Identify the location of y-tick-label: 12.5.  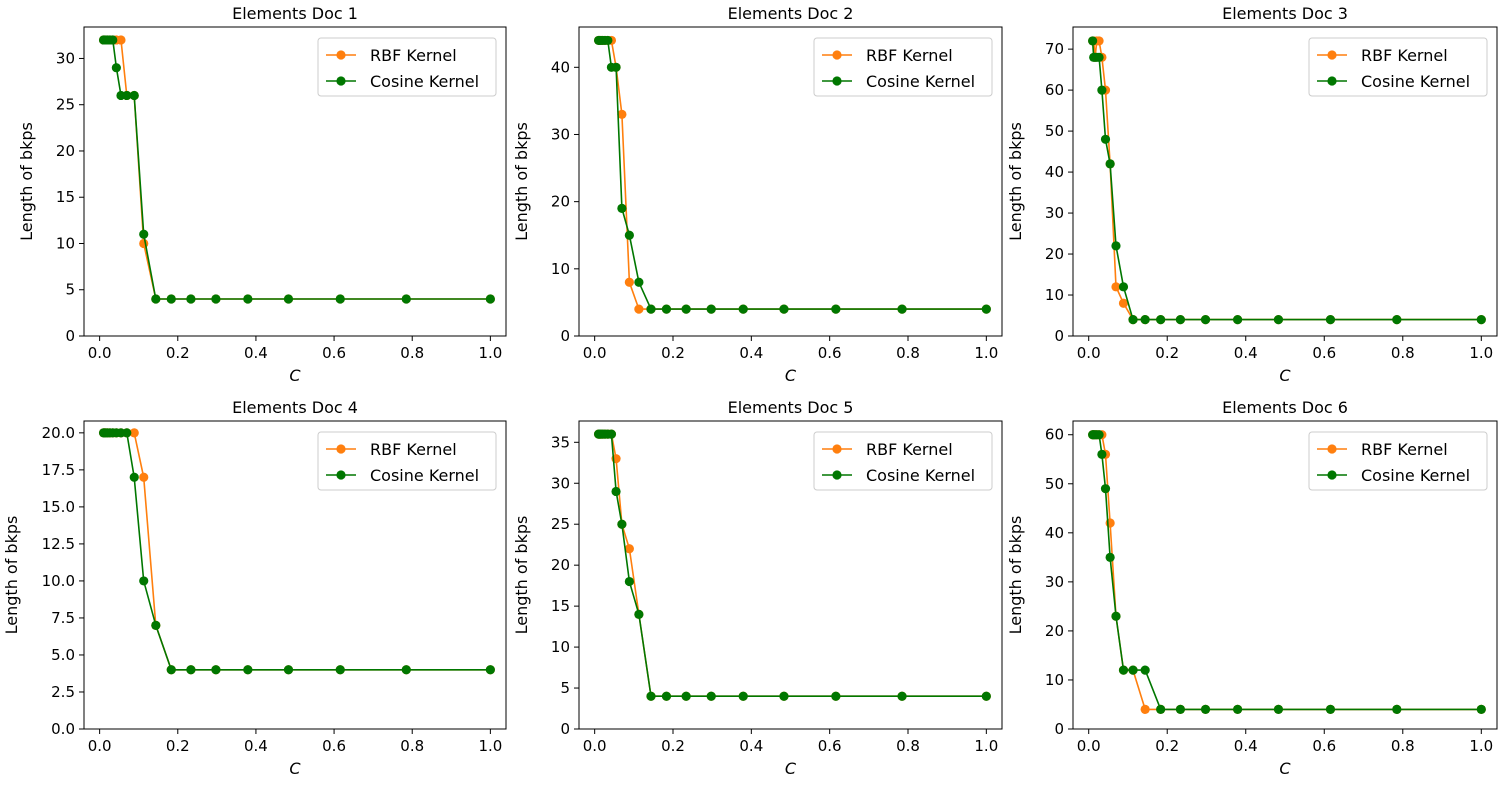
(58, 544).